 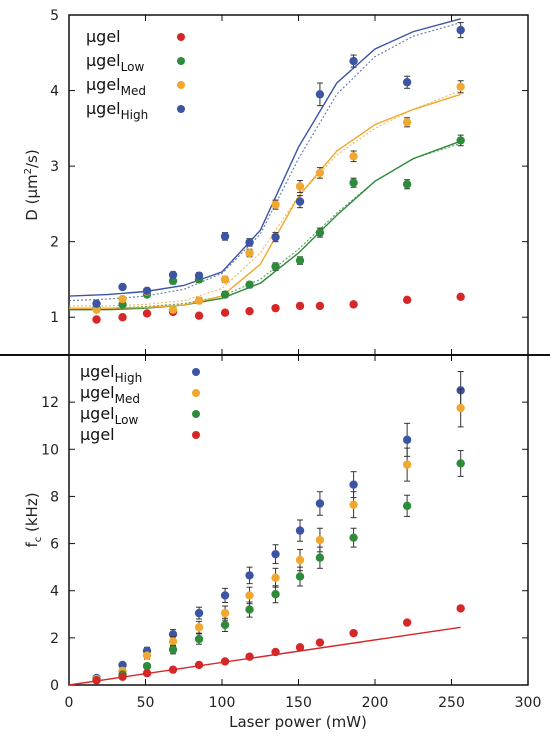 What do you see at coordinates (264, 656) in the screenshot?
I see `bottom-fit-line-base` at bounding box center [264, 656].